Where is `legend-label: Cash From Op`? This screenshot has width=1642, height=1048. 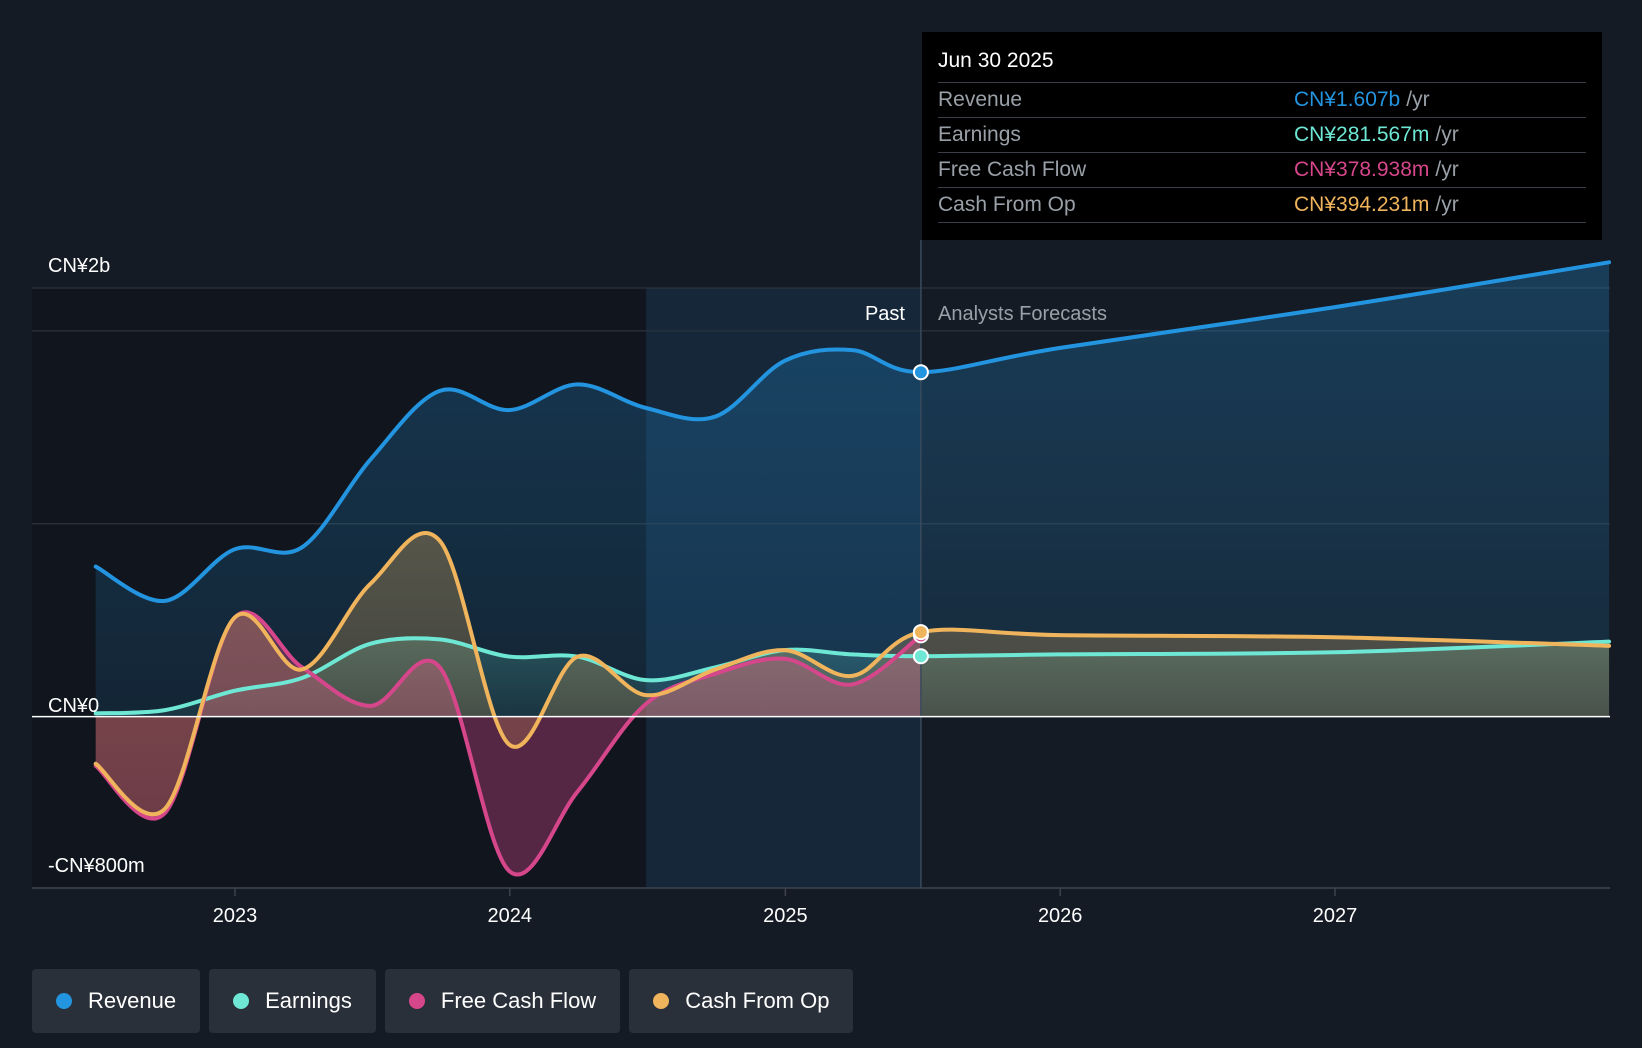 legend-label: Cash From Op is located at coordinates (757, 1000).